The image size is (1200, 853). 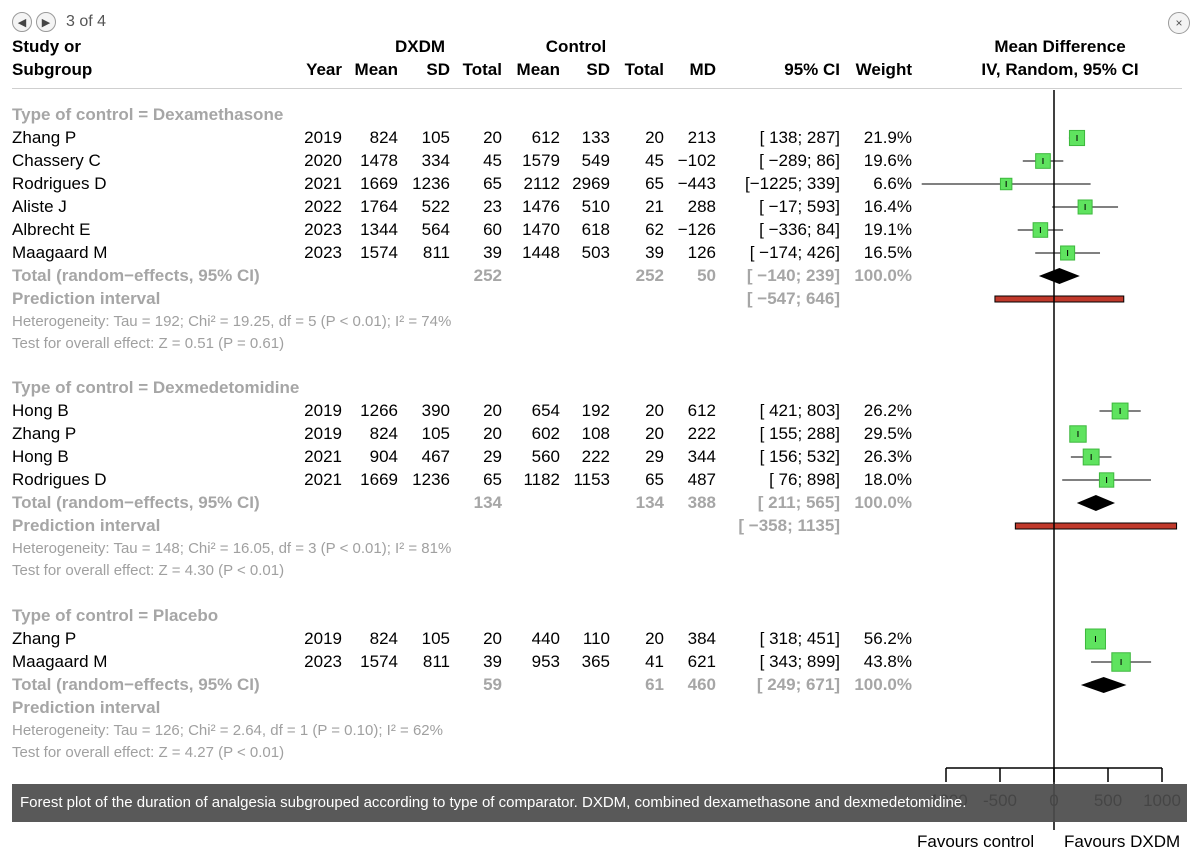 What do you see at coordinates (883, 502) in the screenshot?
I see `total-weight: 100.0%` at bounding box center [883, 502].